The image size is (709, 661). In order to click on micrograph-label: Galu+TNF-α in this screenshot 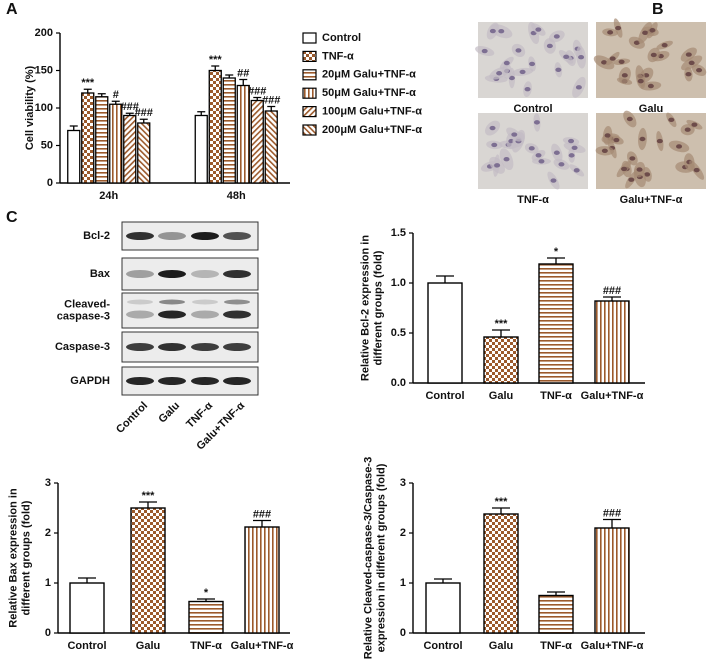, I will do `click(651, 200)`.